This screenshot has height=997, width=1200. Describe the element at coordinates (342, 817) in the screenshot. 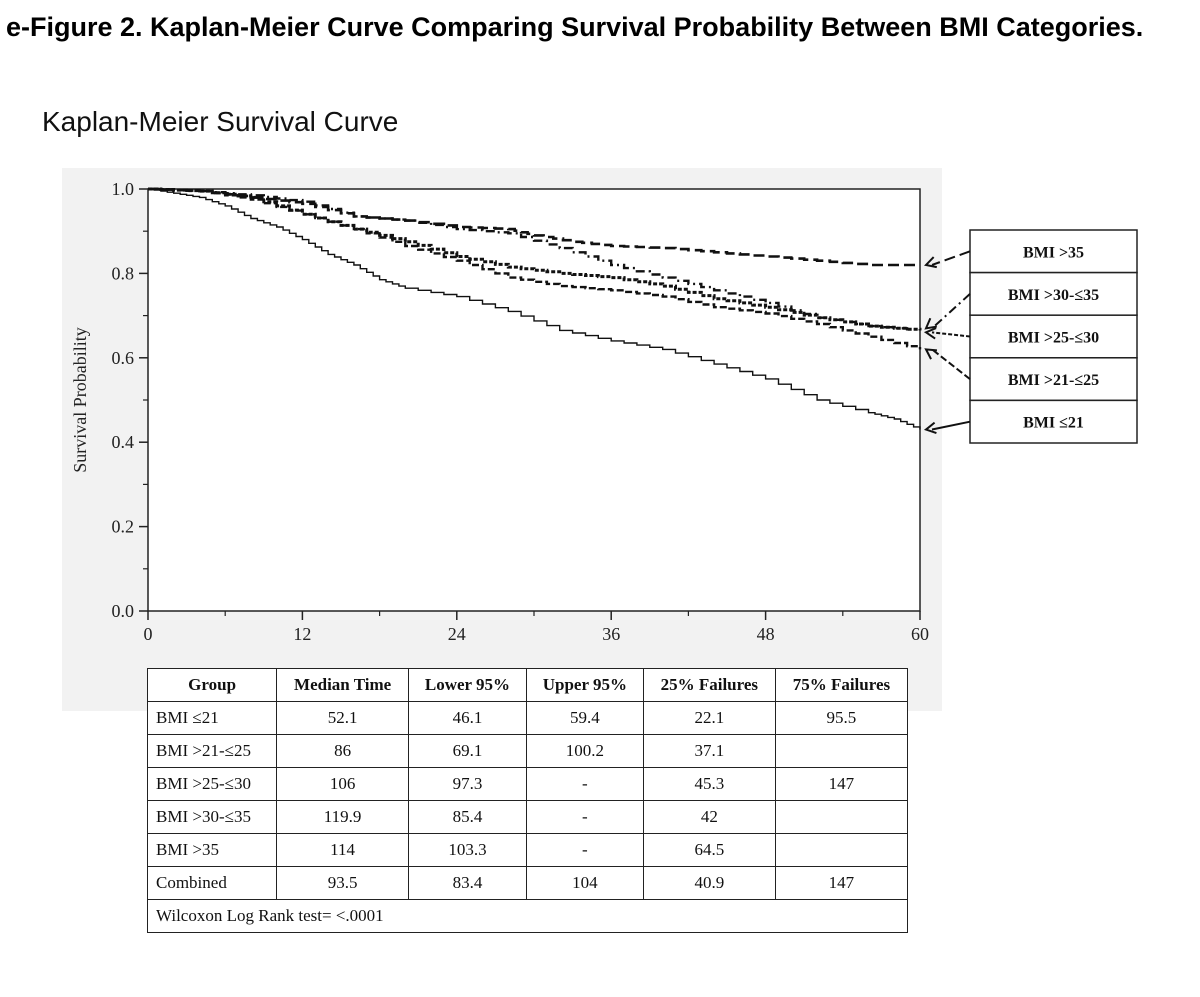

I see `table-cell: 119.9` at that location.